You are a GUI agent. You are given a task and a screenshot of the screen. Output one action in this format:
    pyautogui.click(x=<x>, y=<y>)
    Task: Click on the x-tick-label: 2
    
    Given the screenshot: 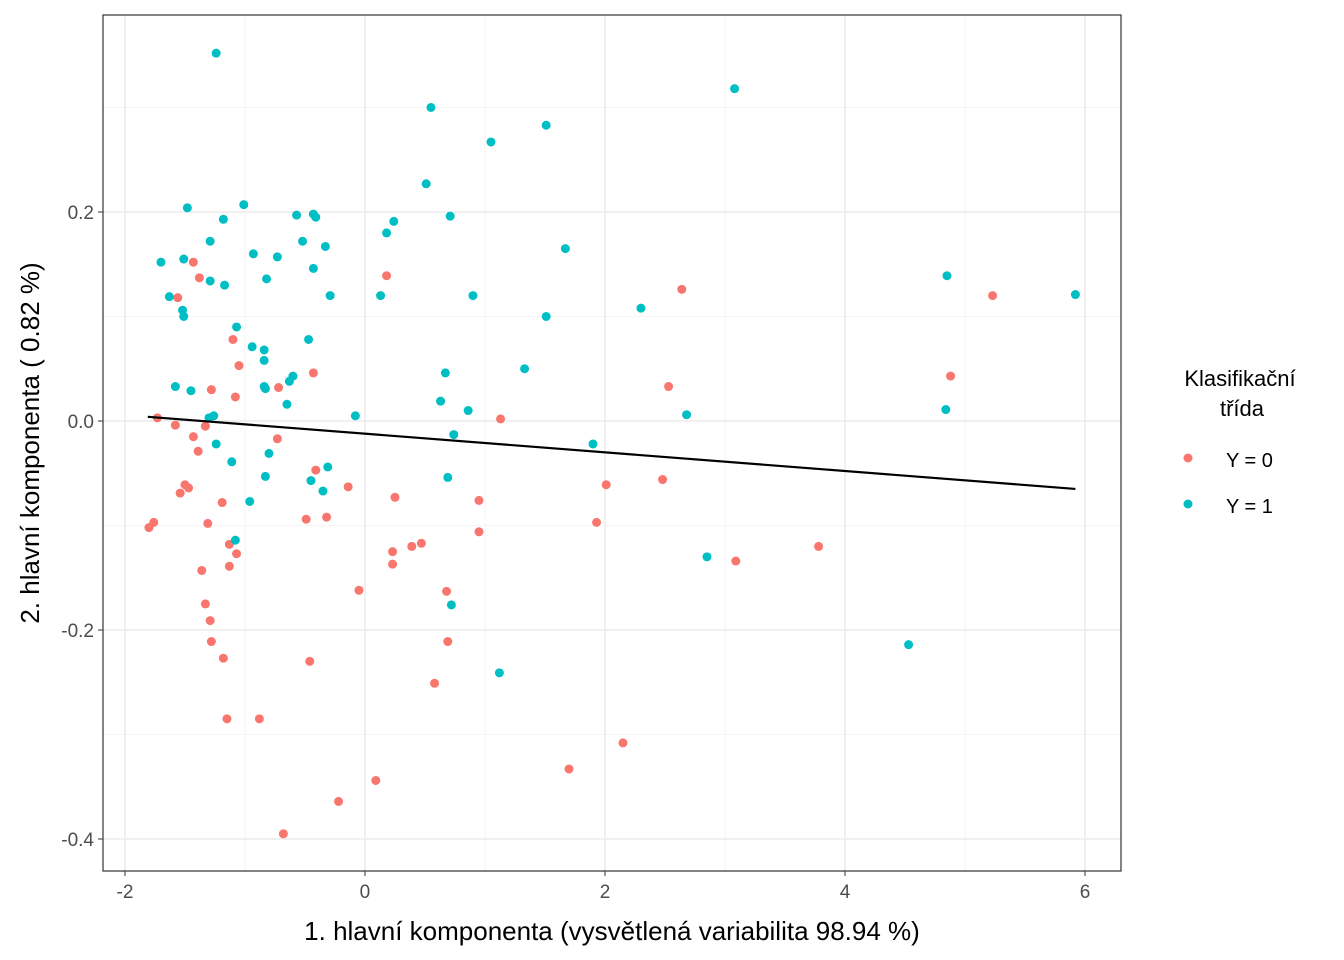 What is the action you would take?
    pyautogui.click(x=605, y=892)
    